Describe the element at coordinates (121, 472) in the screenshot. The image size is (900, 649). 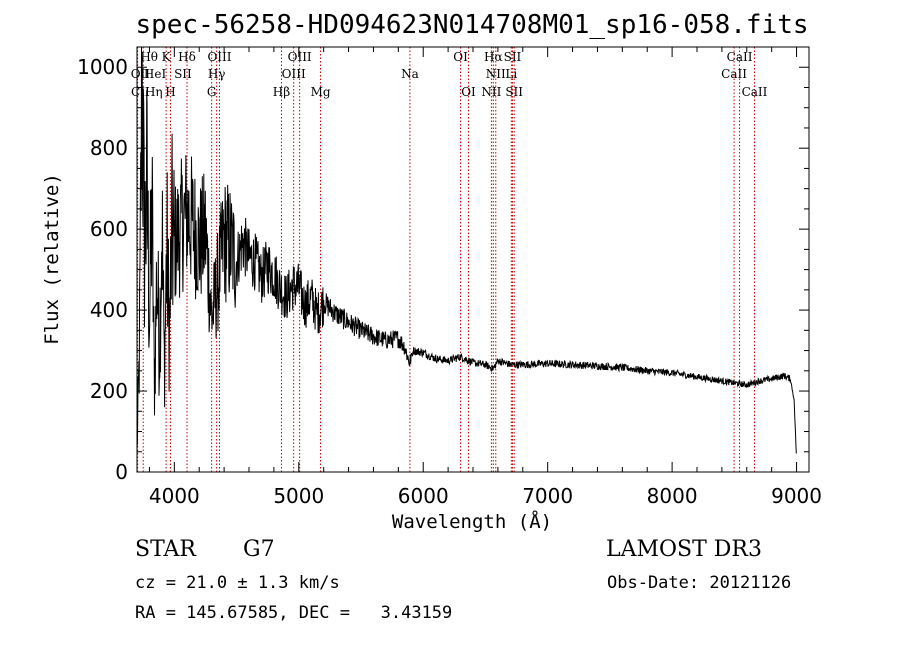
I see `y-tick-label: 0` at that location.